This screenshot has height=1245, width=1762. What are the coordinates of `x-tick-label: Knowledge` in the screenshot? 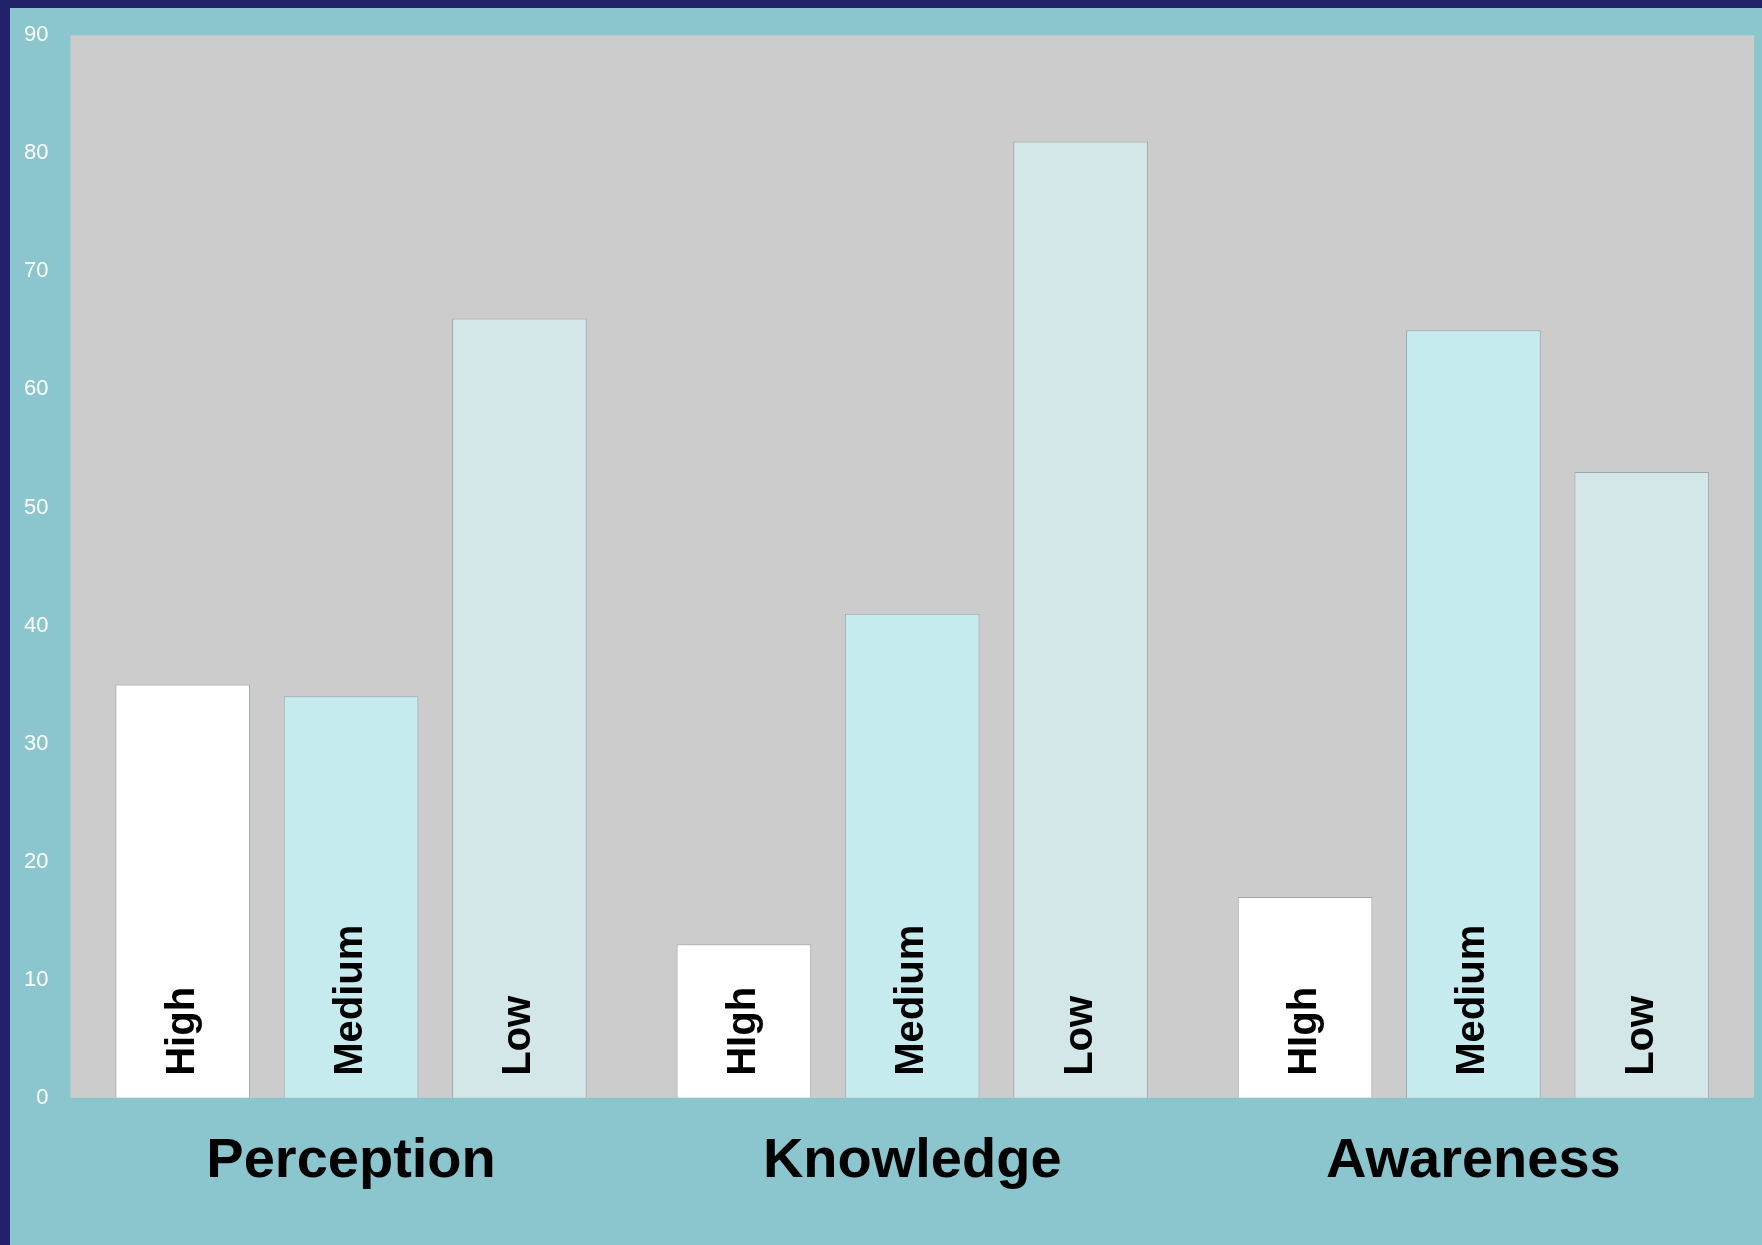 It's located at (912, 1157).